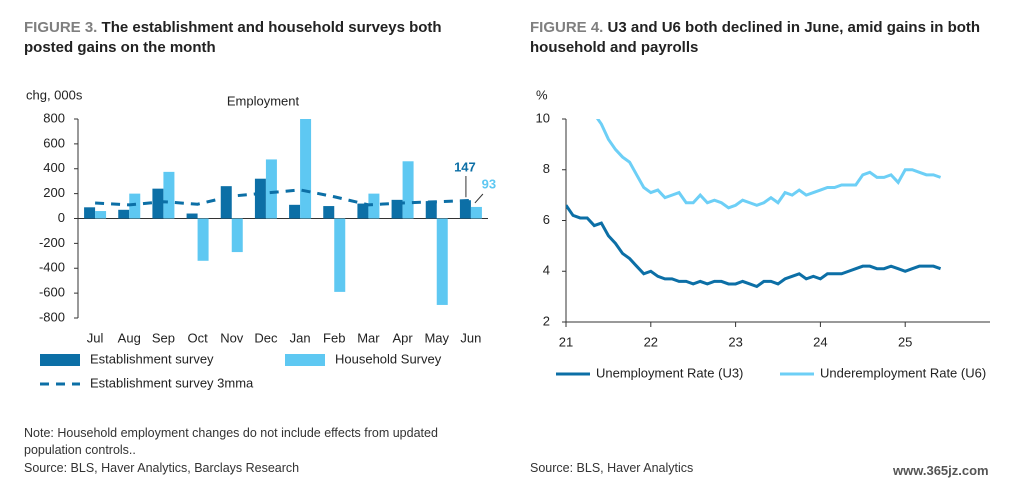 This screenshot has height=486, width=1024. I want to click on y-tick-label: 0, so click(61, 217).